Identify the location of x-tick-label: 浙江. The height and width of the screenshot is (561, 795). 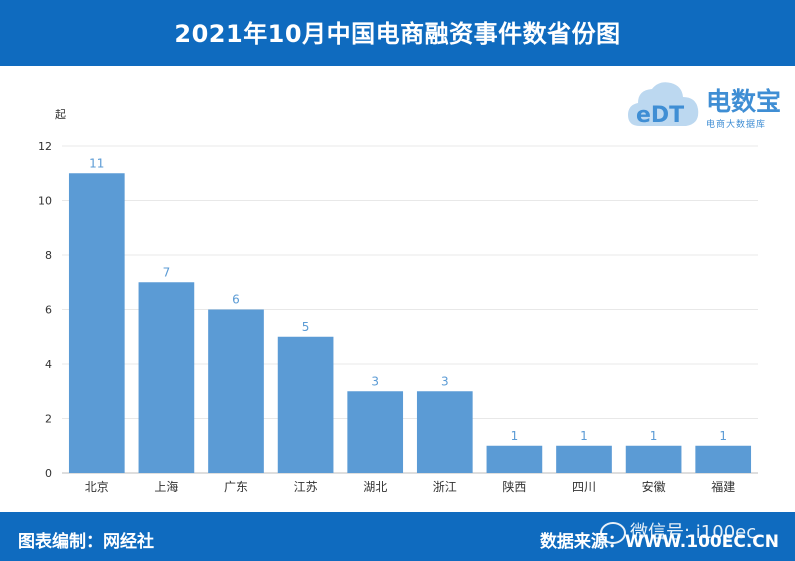
(445, 487).